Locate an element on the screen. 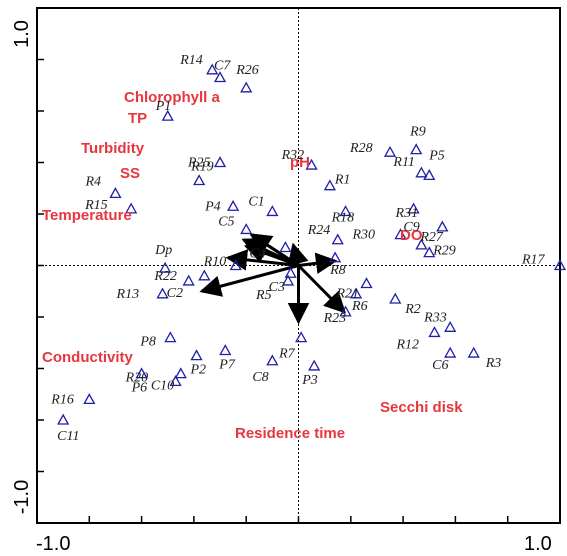 The image size is (567, 556). sample-point-r32 is located at coordinates (311, 164).